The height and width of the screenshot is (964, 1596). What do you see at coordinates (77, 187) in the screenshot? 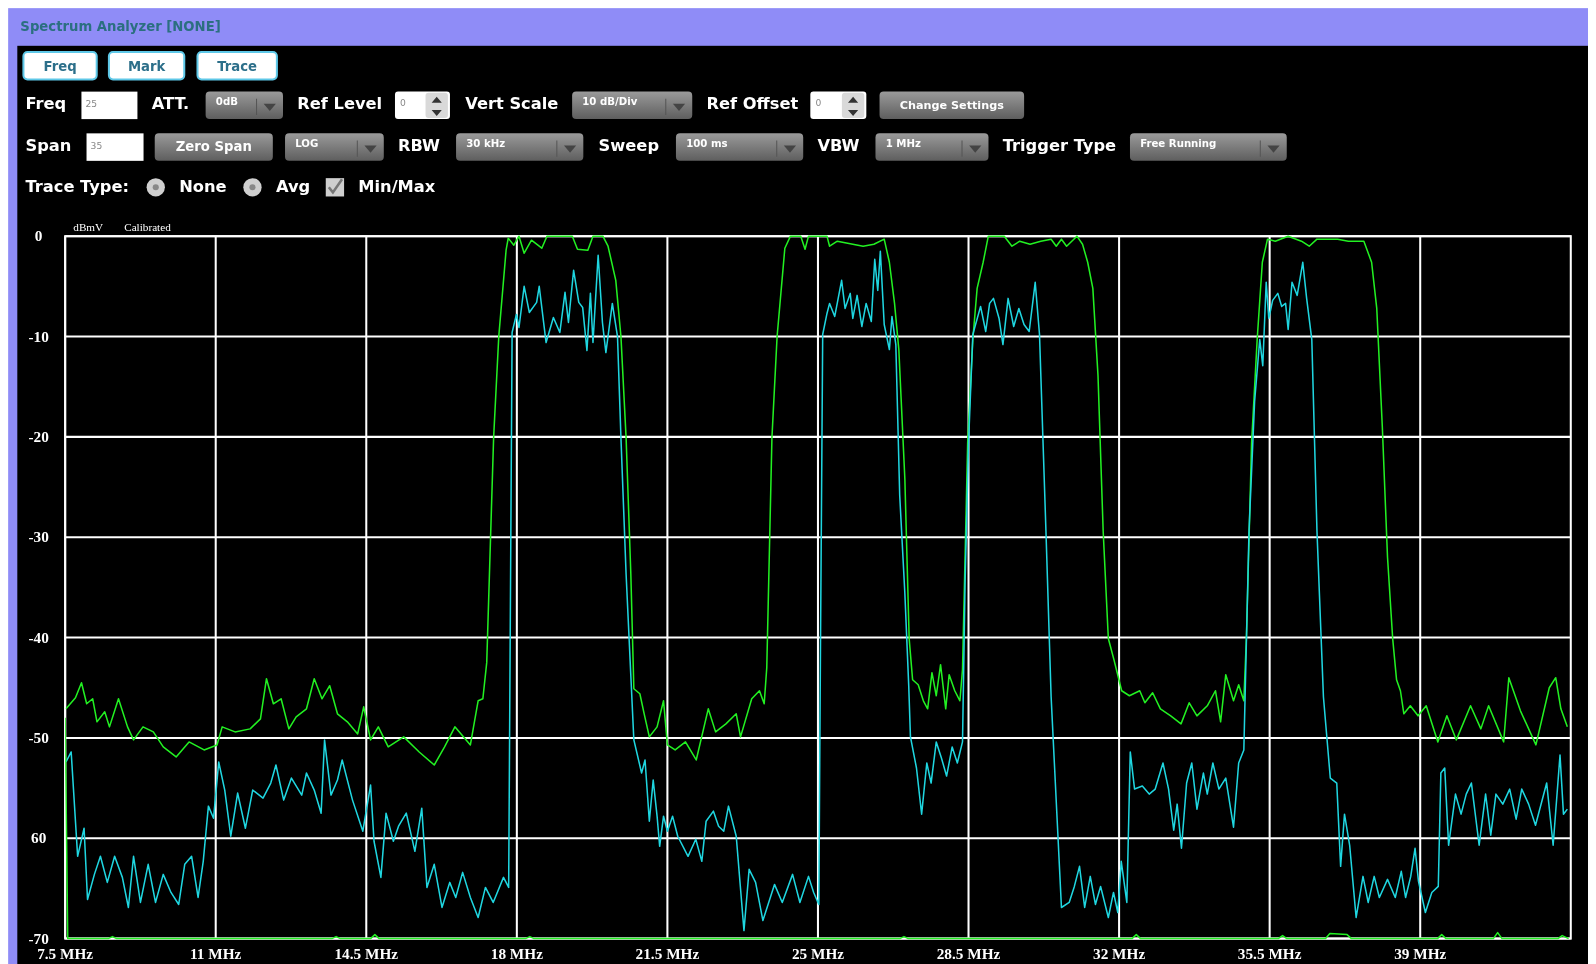
I see `text: Trace Type:` at bounding box center [77, 187].